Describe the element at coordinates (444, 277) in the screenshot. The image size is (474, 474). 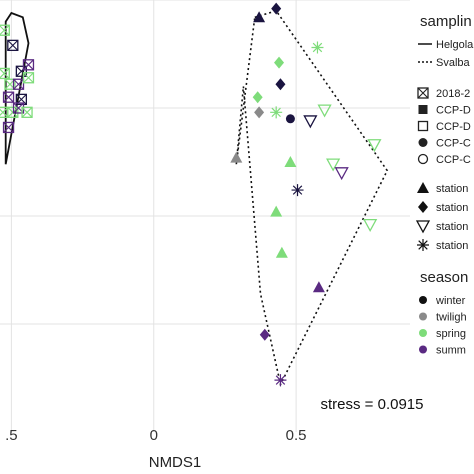
I see `legend-title-season: season` at that location.